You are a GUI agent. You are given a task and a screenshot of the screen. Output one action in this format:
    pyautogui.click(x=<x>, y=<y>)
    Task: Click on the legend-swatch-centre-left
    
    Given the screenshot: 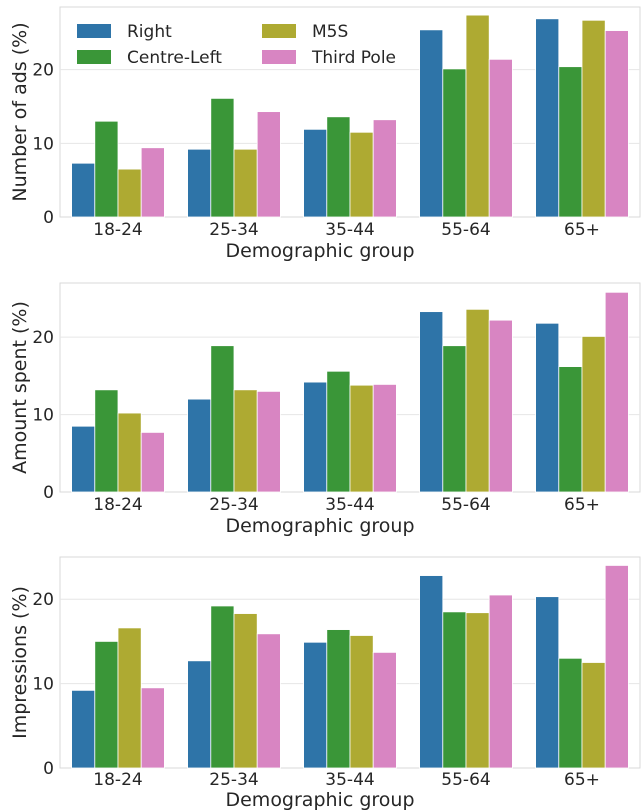 What is the action you would take?
    pyautogui.click(x=94, y=57)
    